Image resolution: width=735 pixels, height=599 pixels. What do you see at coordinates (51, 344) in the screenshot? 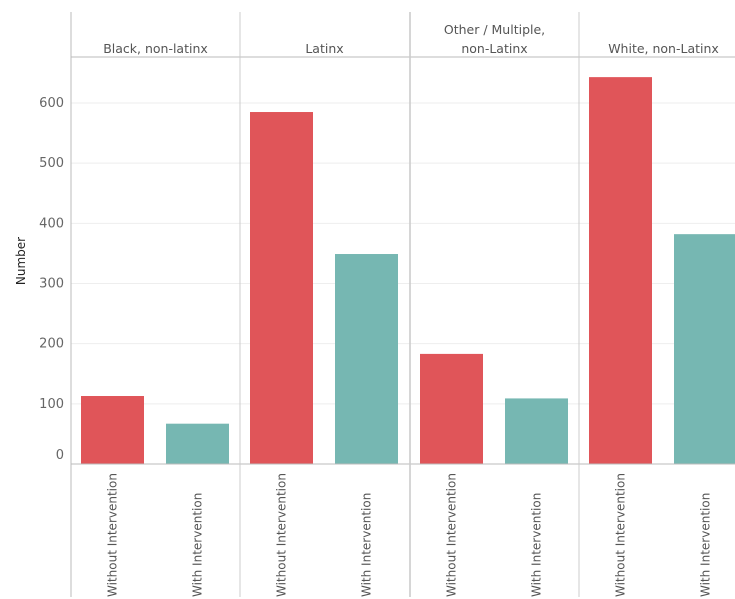
I see `y-tick-label: 200` at bounding box center [51, 344].